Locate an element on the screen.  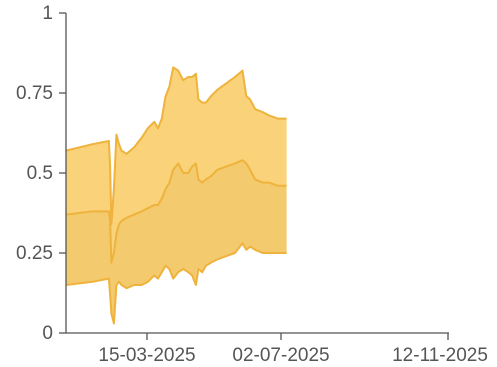
y-tick-label: 0.5 is located at coordinates (40, 173).